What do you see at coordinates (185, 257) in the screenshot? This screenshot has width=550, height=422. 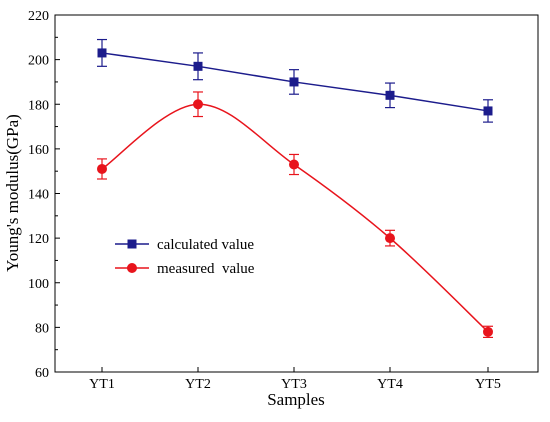 I see `legend: calculated value measured value` at bounding box center [185, 257].